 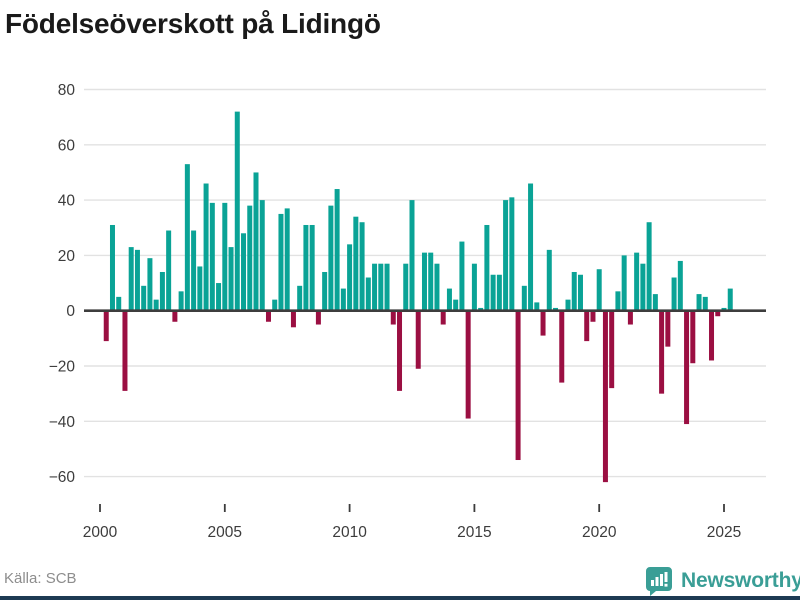 I want to click on x-tick-label: 2025, so click(x=724, y=532).